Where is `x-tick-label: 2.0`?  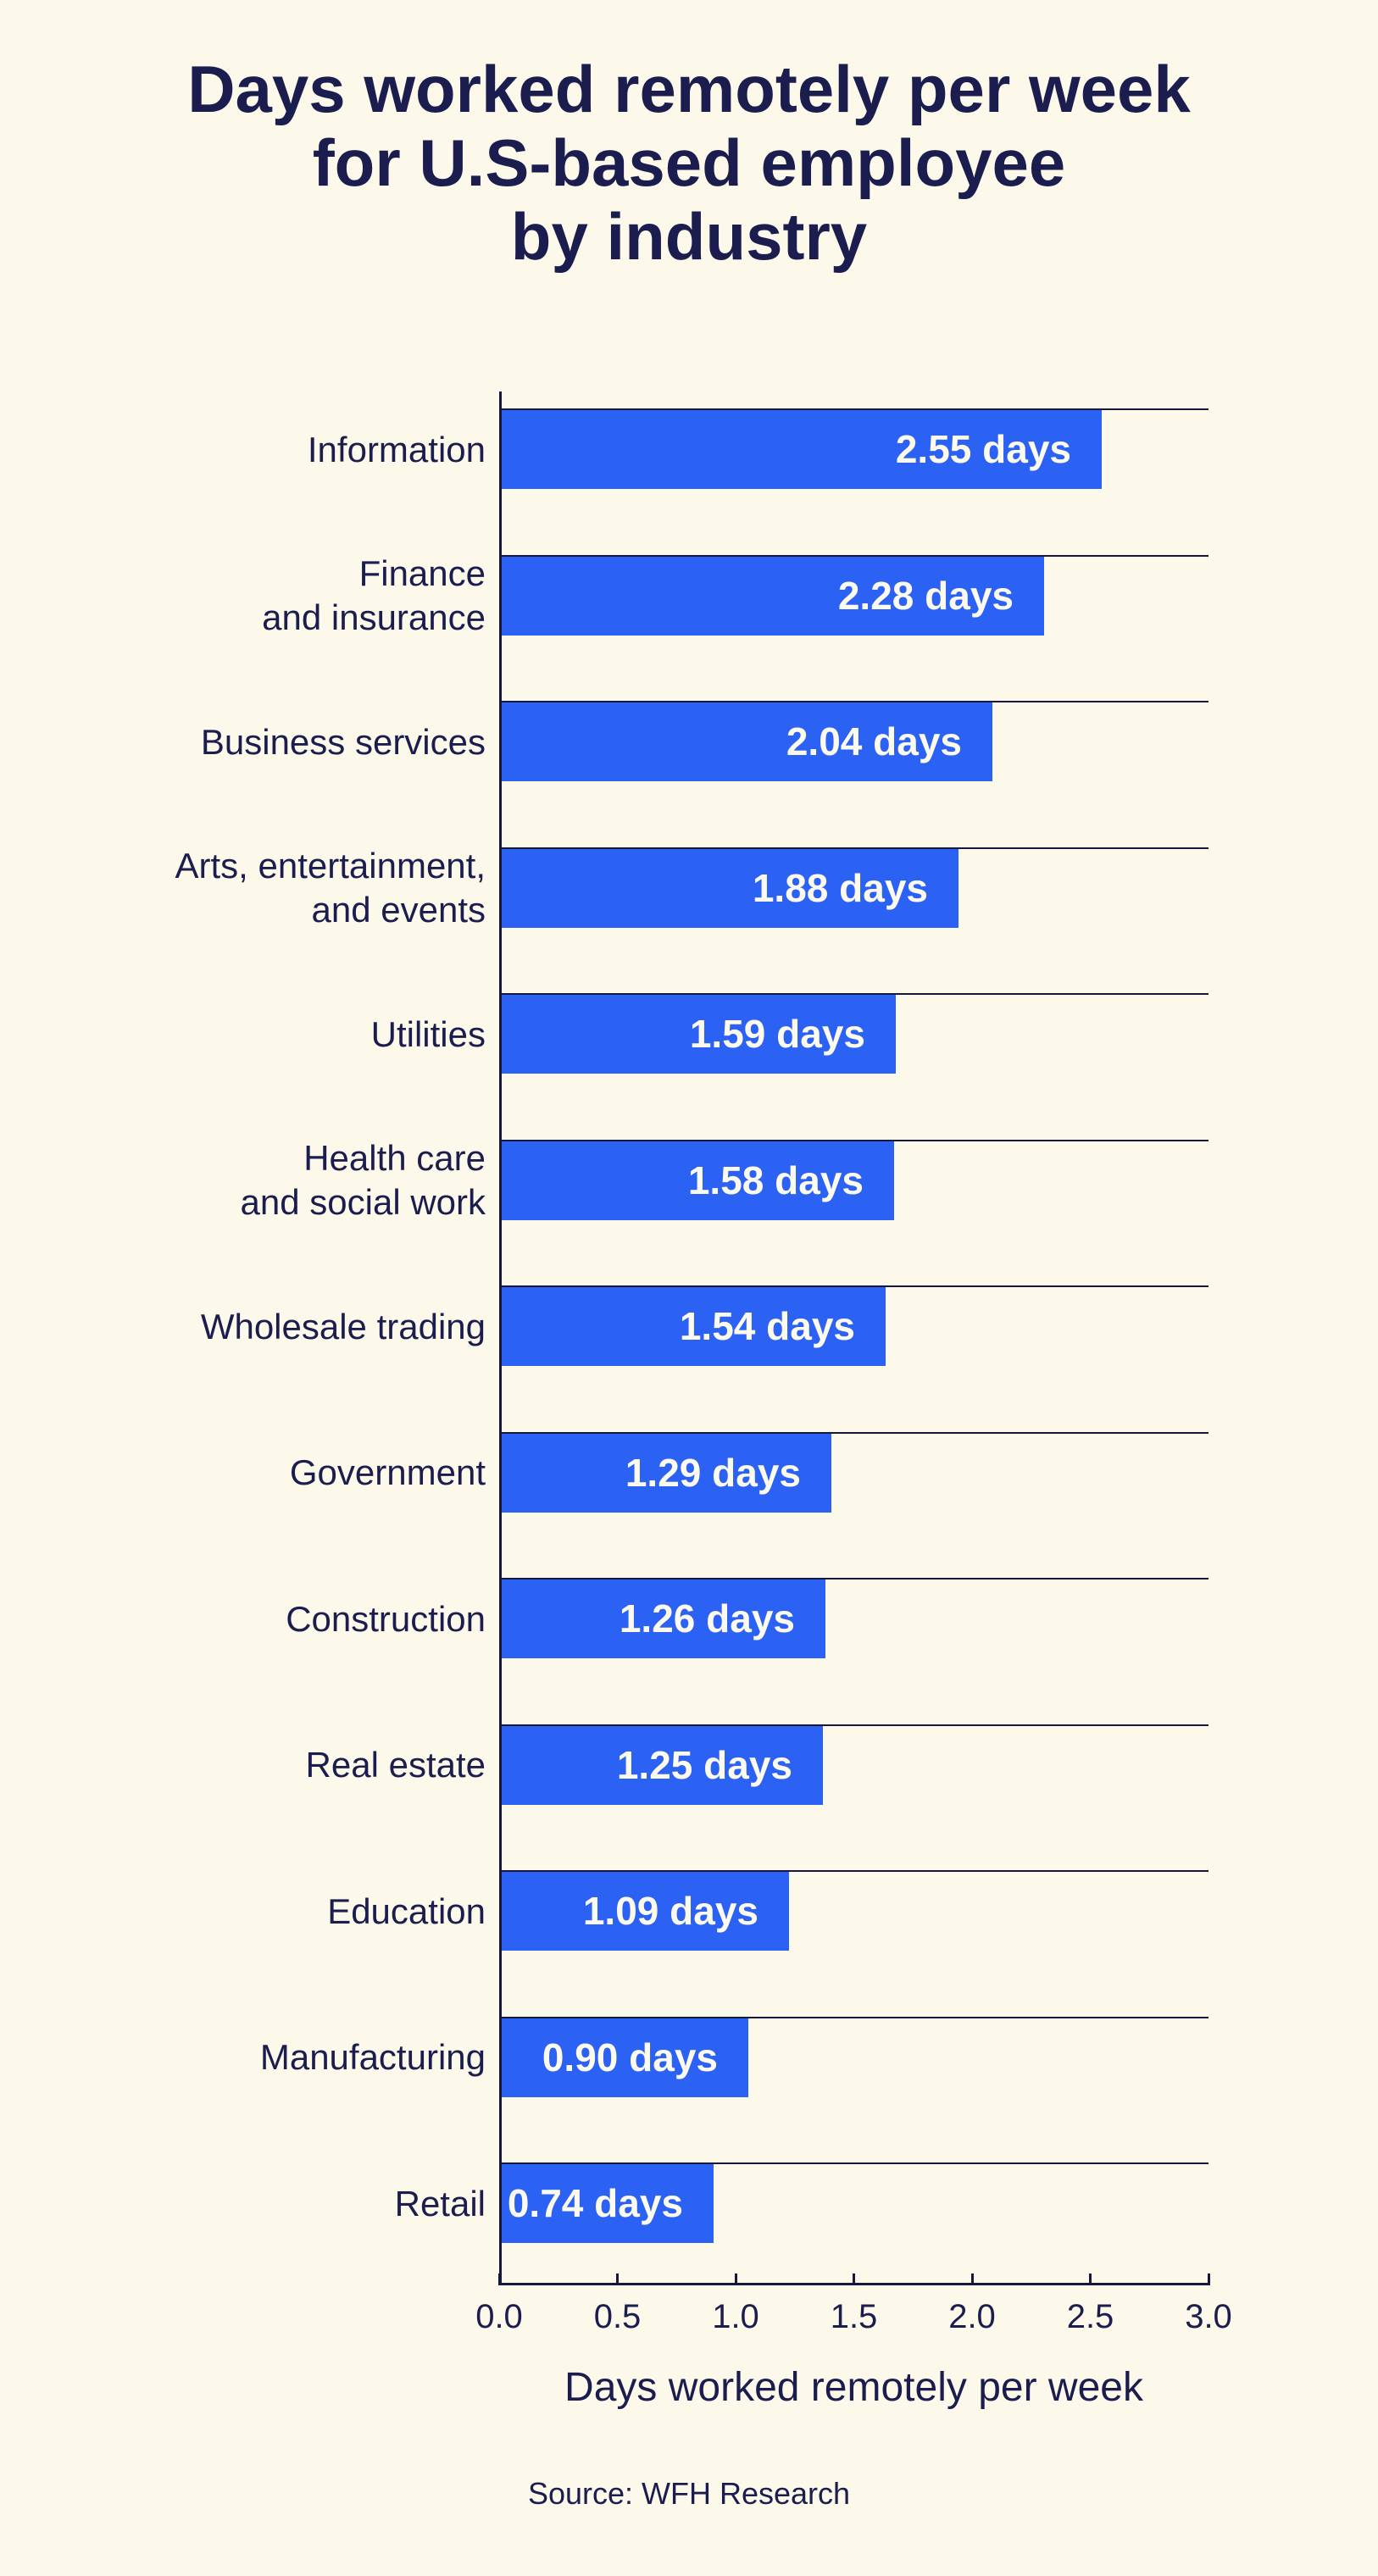 x-tick-label: 2.0 is located at coordinates (972, 2316).